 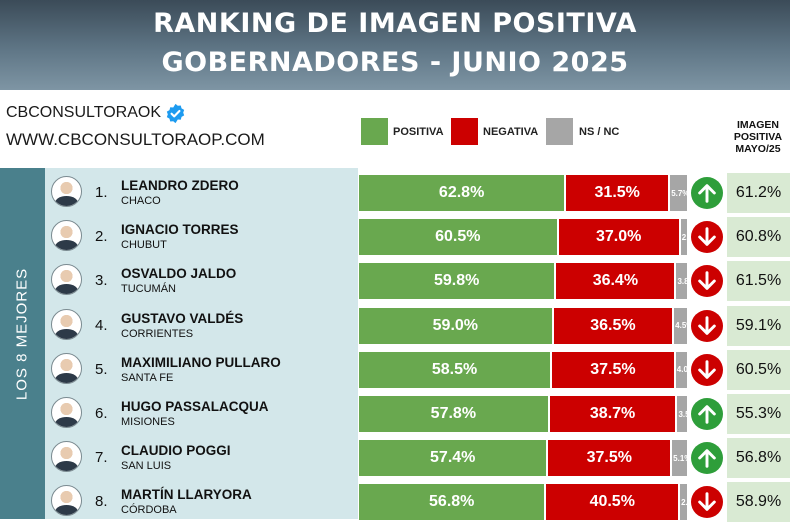 I want to click on bar-negativa: 37.0%, so click(x=618, y=237).